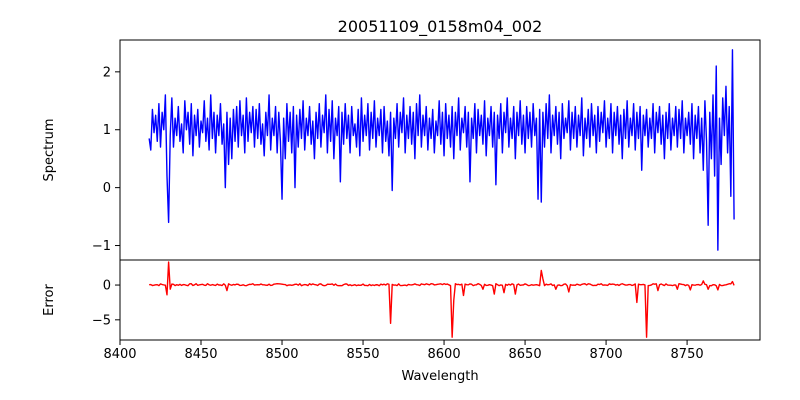  I want to click on y-tick-label: −1, so click(101, 246).